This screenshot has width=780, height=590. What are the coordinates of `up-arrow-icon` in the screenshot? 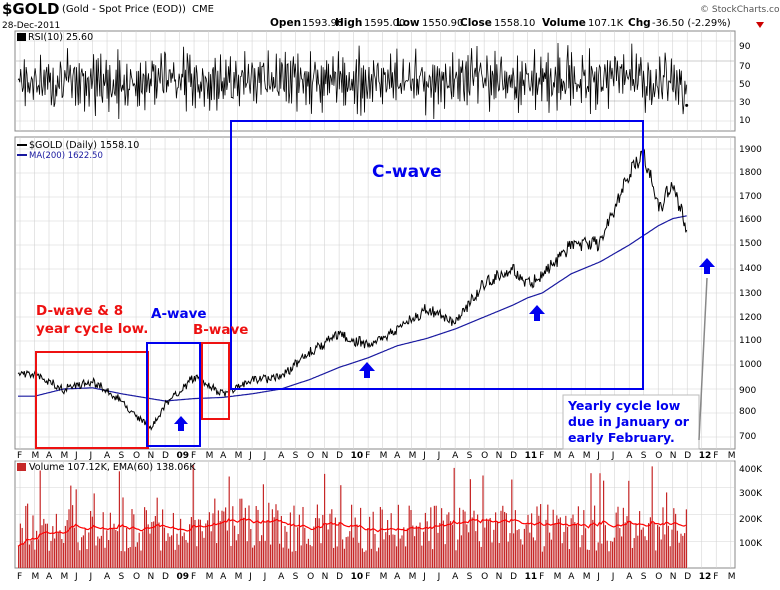 It's located at (181, 423).